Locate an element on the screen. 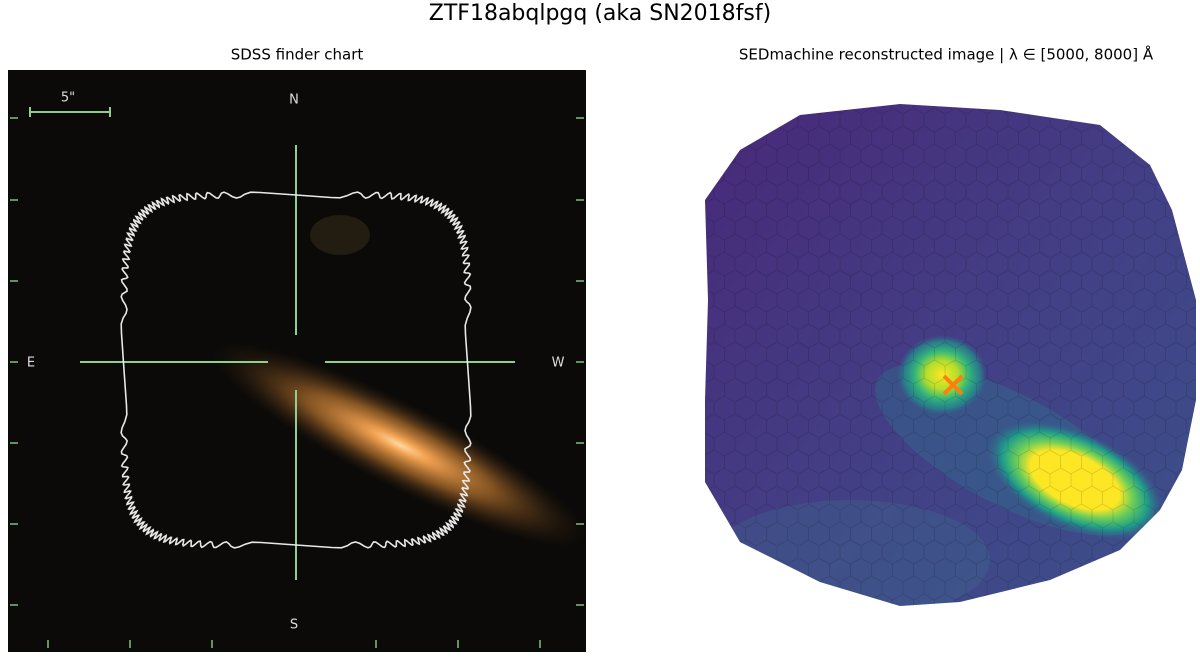 The height and width of the screenshot is (659, 1200). sn-marker is located at coordinates (953, 385).